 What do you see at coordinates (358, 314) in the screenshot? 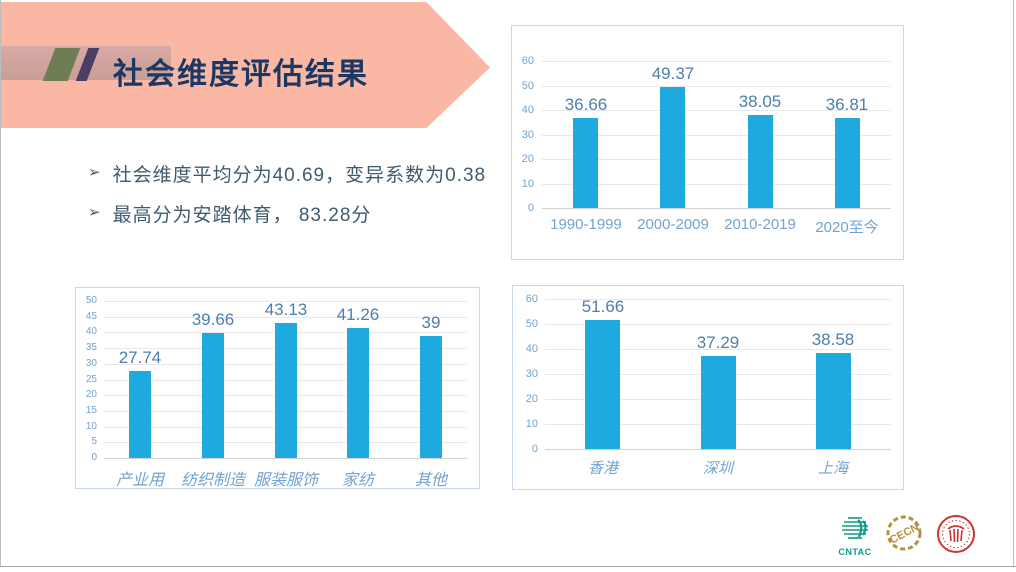
I see `bar-value-label: 41.26` at bounding box center [358, 314].